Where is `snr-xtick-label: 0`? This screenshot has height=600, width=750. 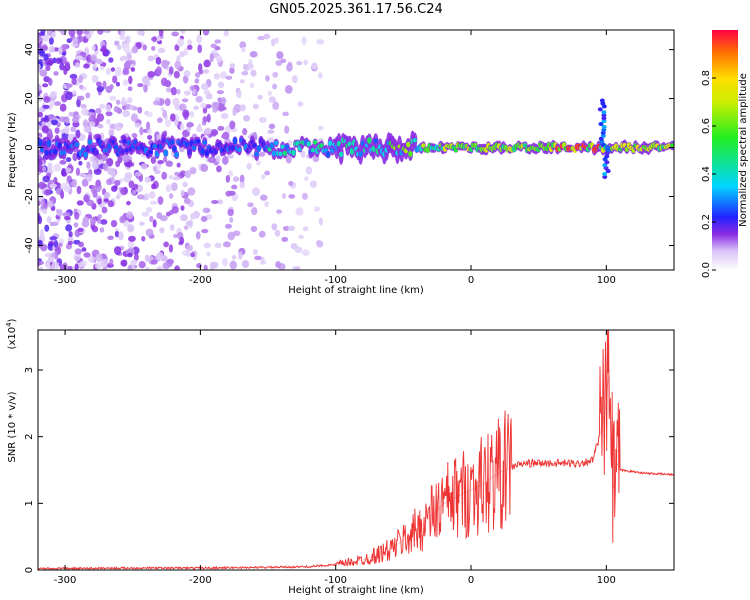
snr-xtick-label: 0 is located at coordinates (471, 580).